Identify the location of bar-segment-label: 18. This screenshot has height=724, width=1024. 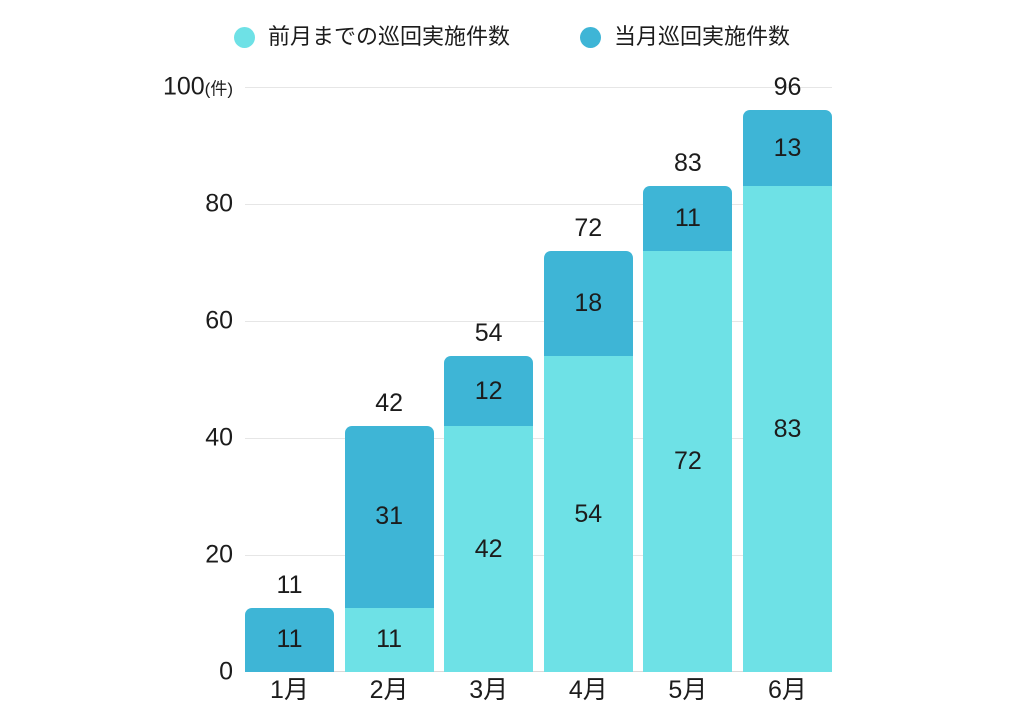
(588, 302).